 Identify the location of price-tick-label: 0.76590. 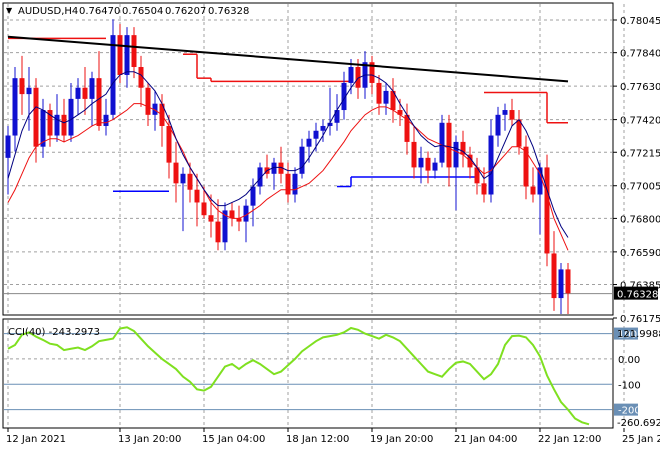
(640, 253).